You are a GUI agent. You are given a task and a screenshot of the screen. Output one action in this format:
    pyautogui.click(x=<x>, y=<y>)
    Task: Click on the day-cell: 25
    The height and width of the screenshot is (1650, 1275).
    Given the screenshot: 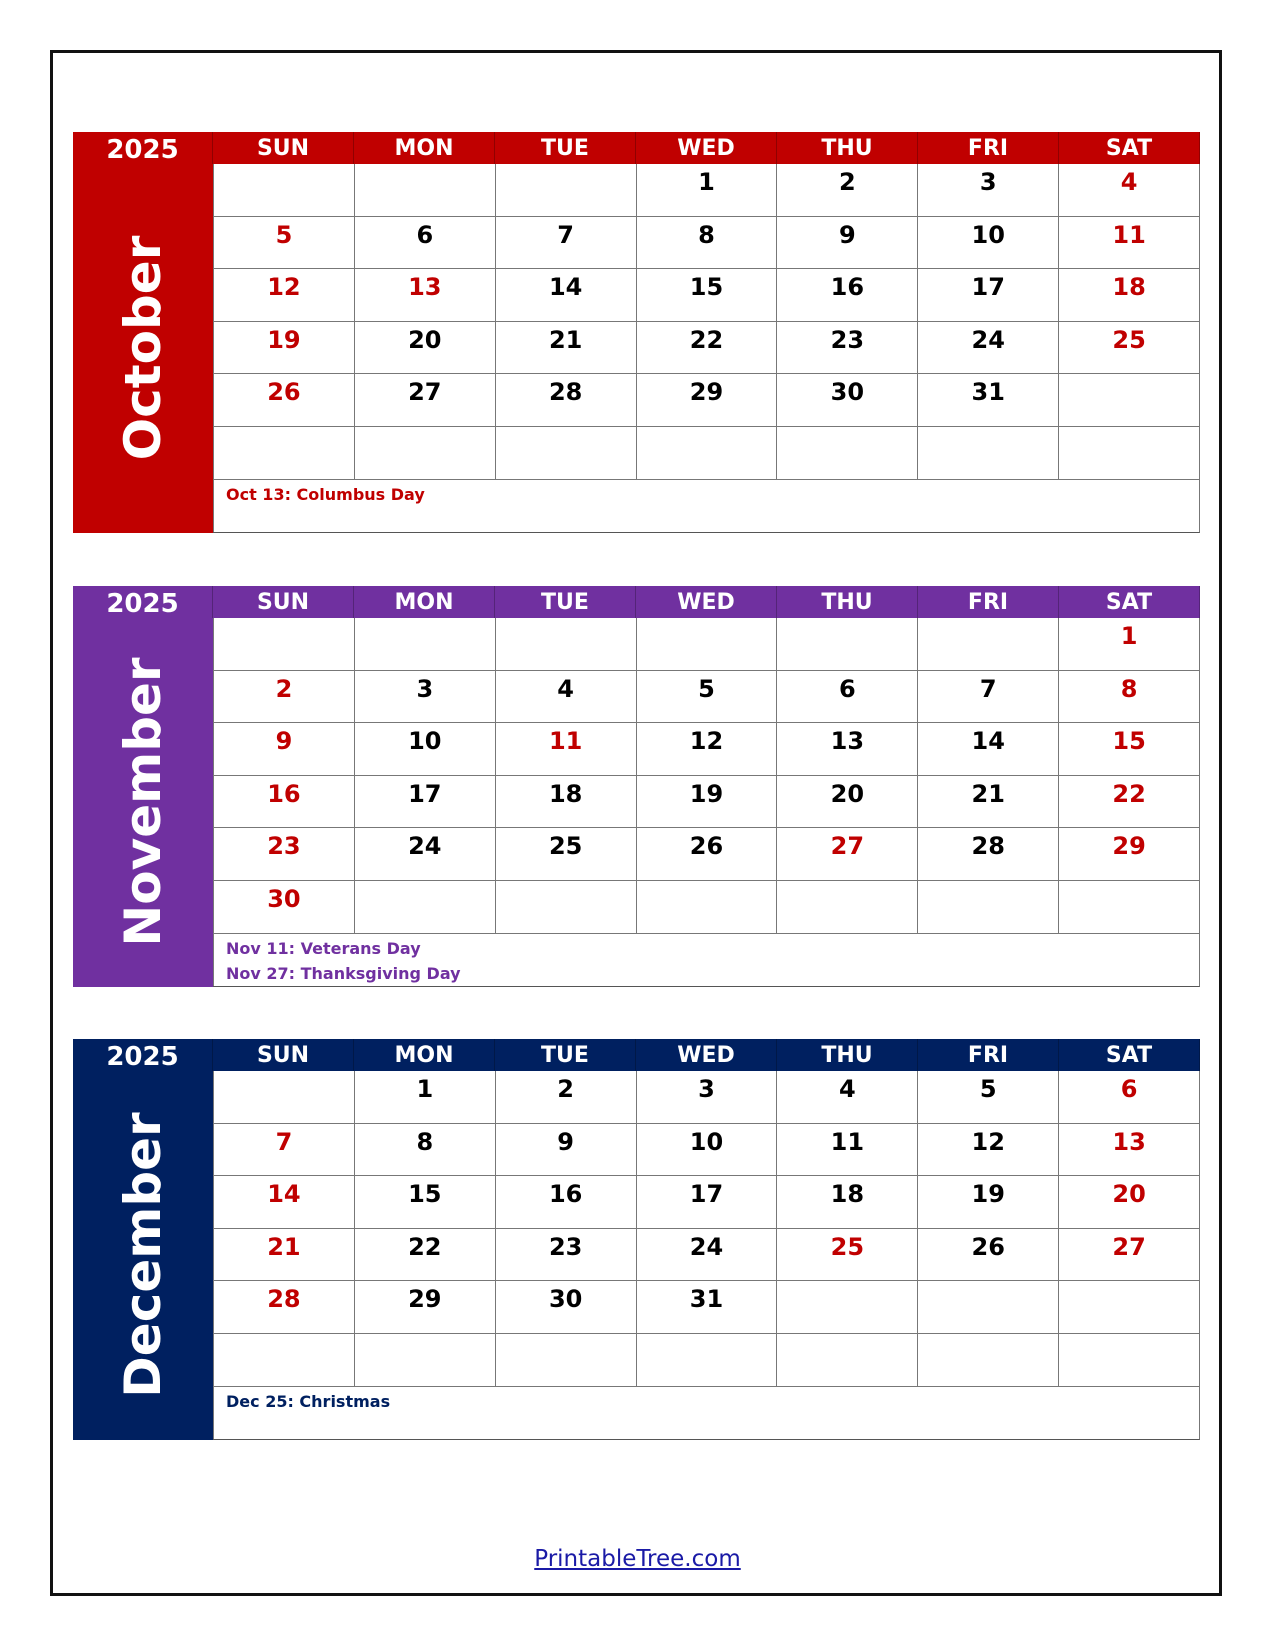 What is the action you would take?
    pyautogui.click(x=565, y=854)
    